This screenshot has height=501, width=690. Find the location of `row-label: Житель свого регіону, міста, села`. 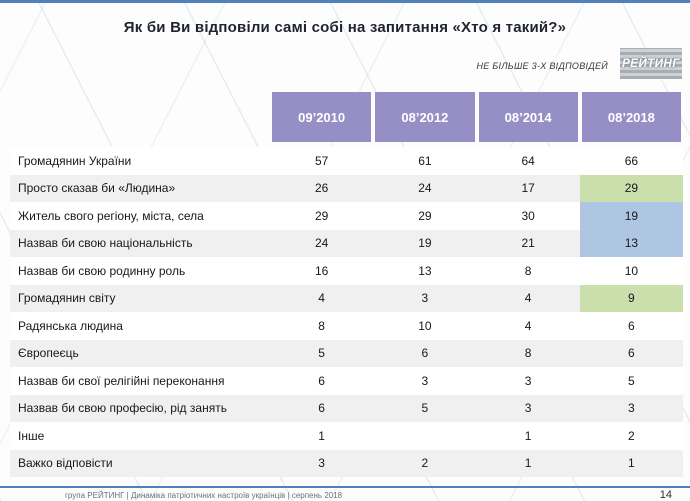

row-label: Житель свого регіону, міста, села is located at coordinates (111, 215).